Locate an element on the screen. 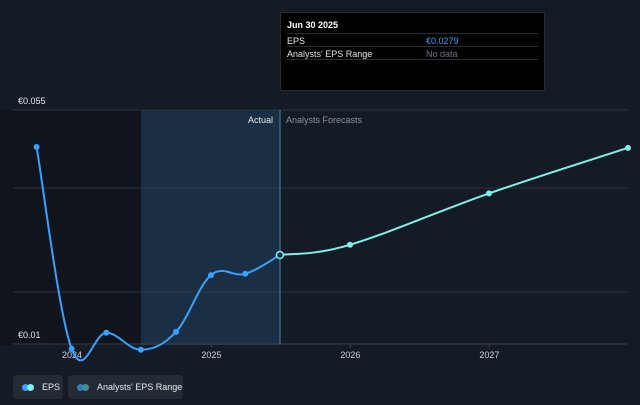 This screenshot has height=405, width=640. tooltip-range-value: No data is located at coordinates (442, 54).